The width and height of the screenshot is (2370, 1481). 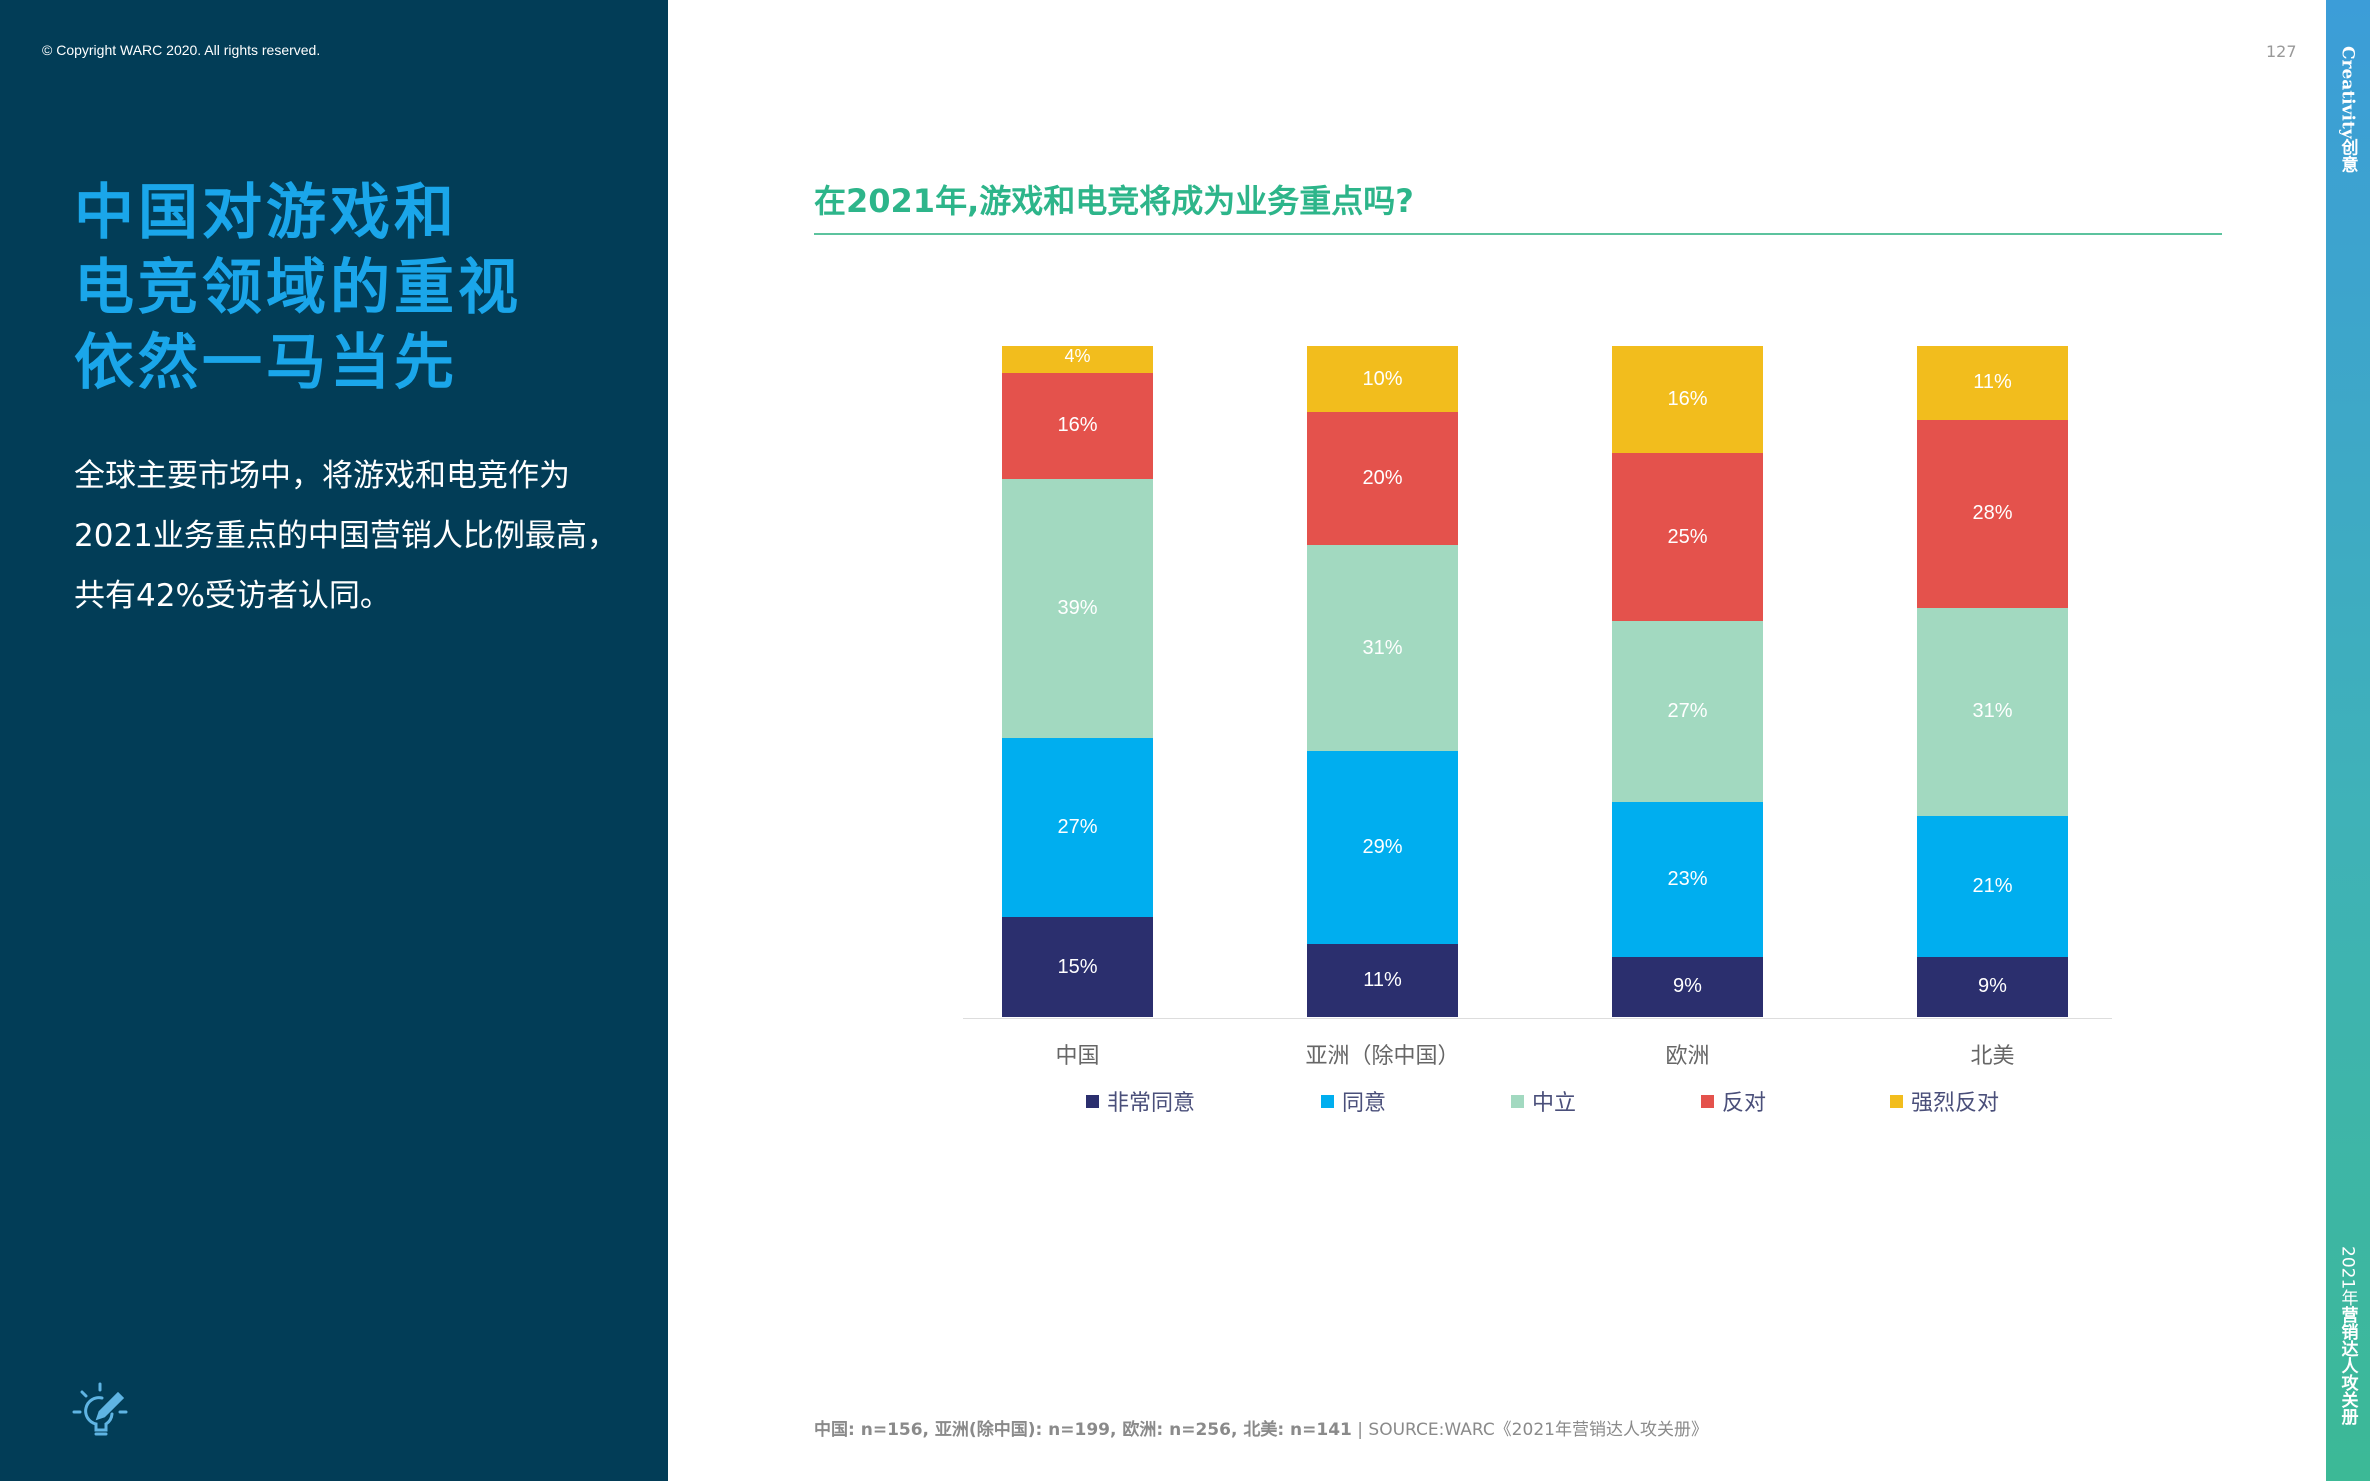 I want to click on bar-segment: 4%, so click(x=1077, y=359).